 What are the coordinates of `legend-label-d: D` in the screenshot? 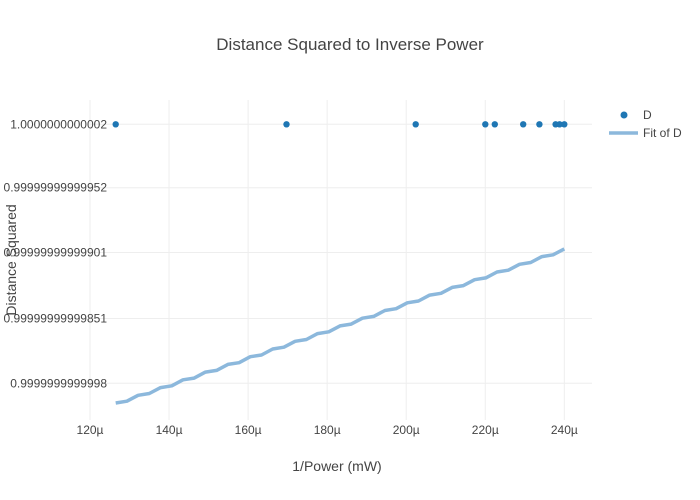 It's located at (647, 115).